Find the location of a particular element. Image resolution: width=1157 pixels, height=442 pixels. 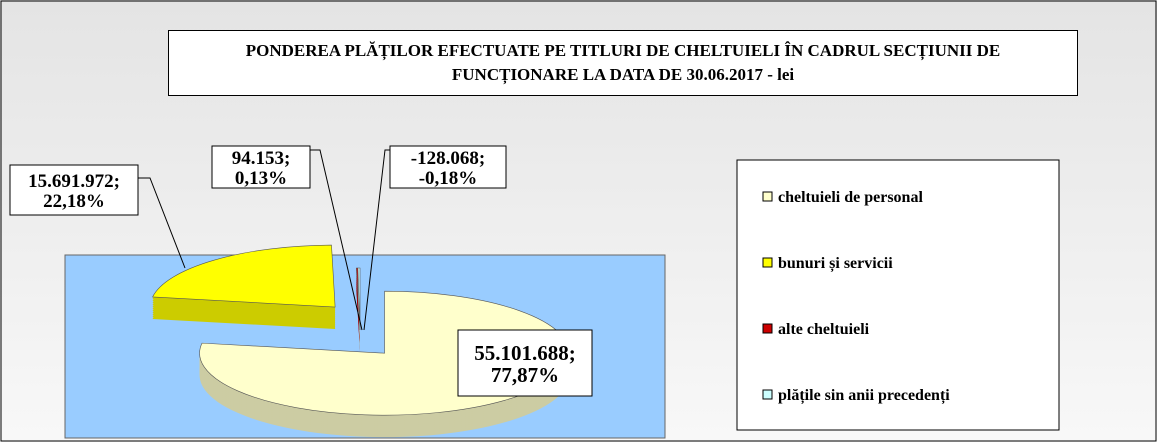

data-label-percent: 0,13% is located at coordinates (261, 178).